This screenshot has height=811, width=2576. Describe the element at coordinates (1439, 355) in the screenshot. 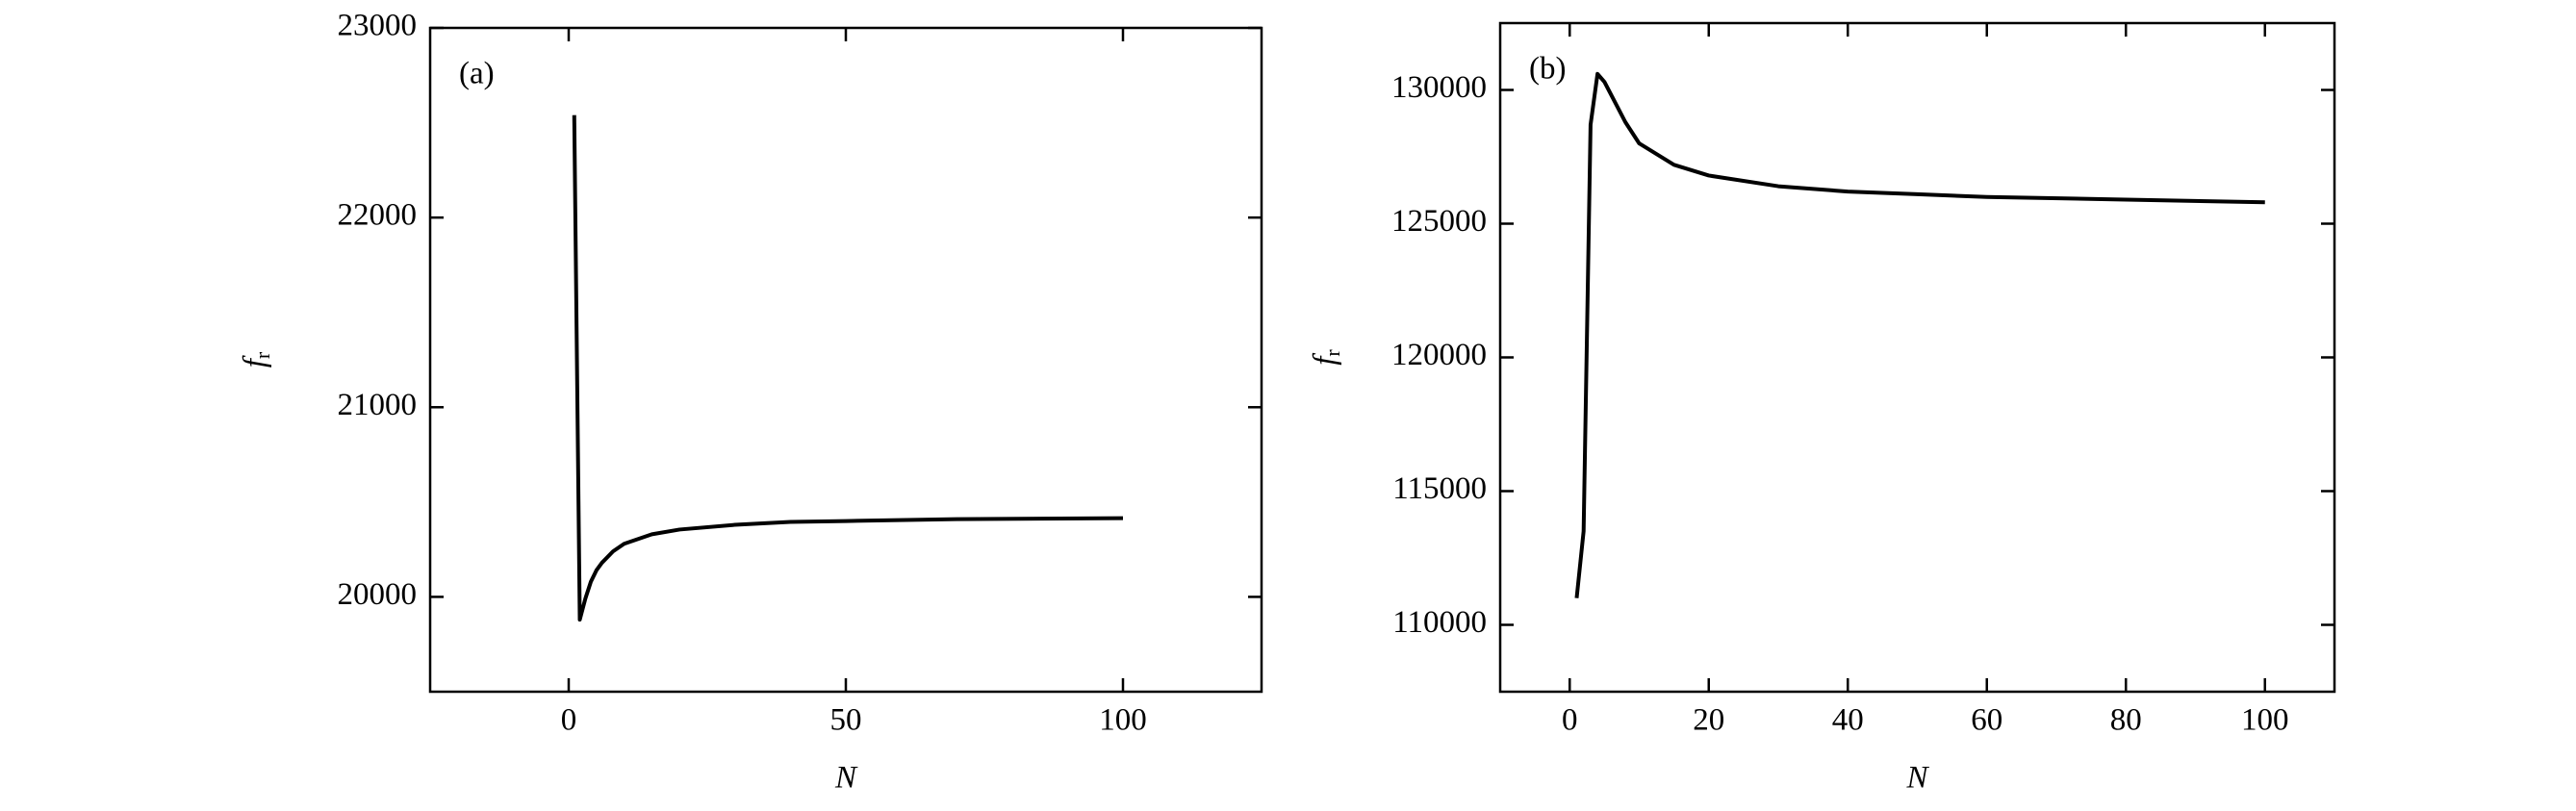

I see `y-tick-label: 120000` at that location.